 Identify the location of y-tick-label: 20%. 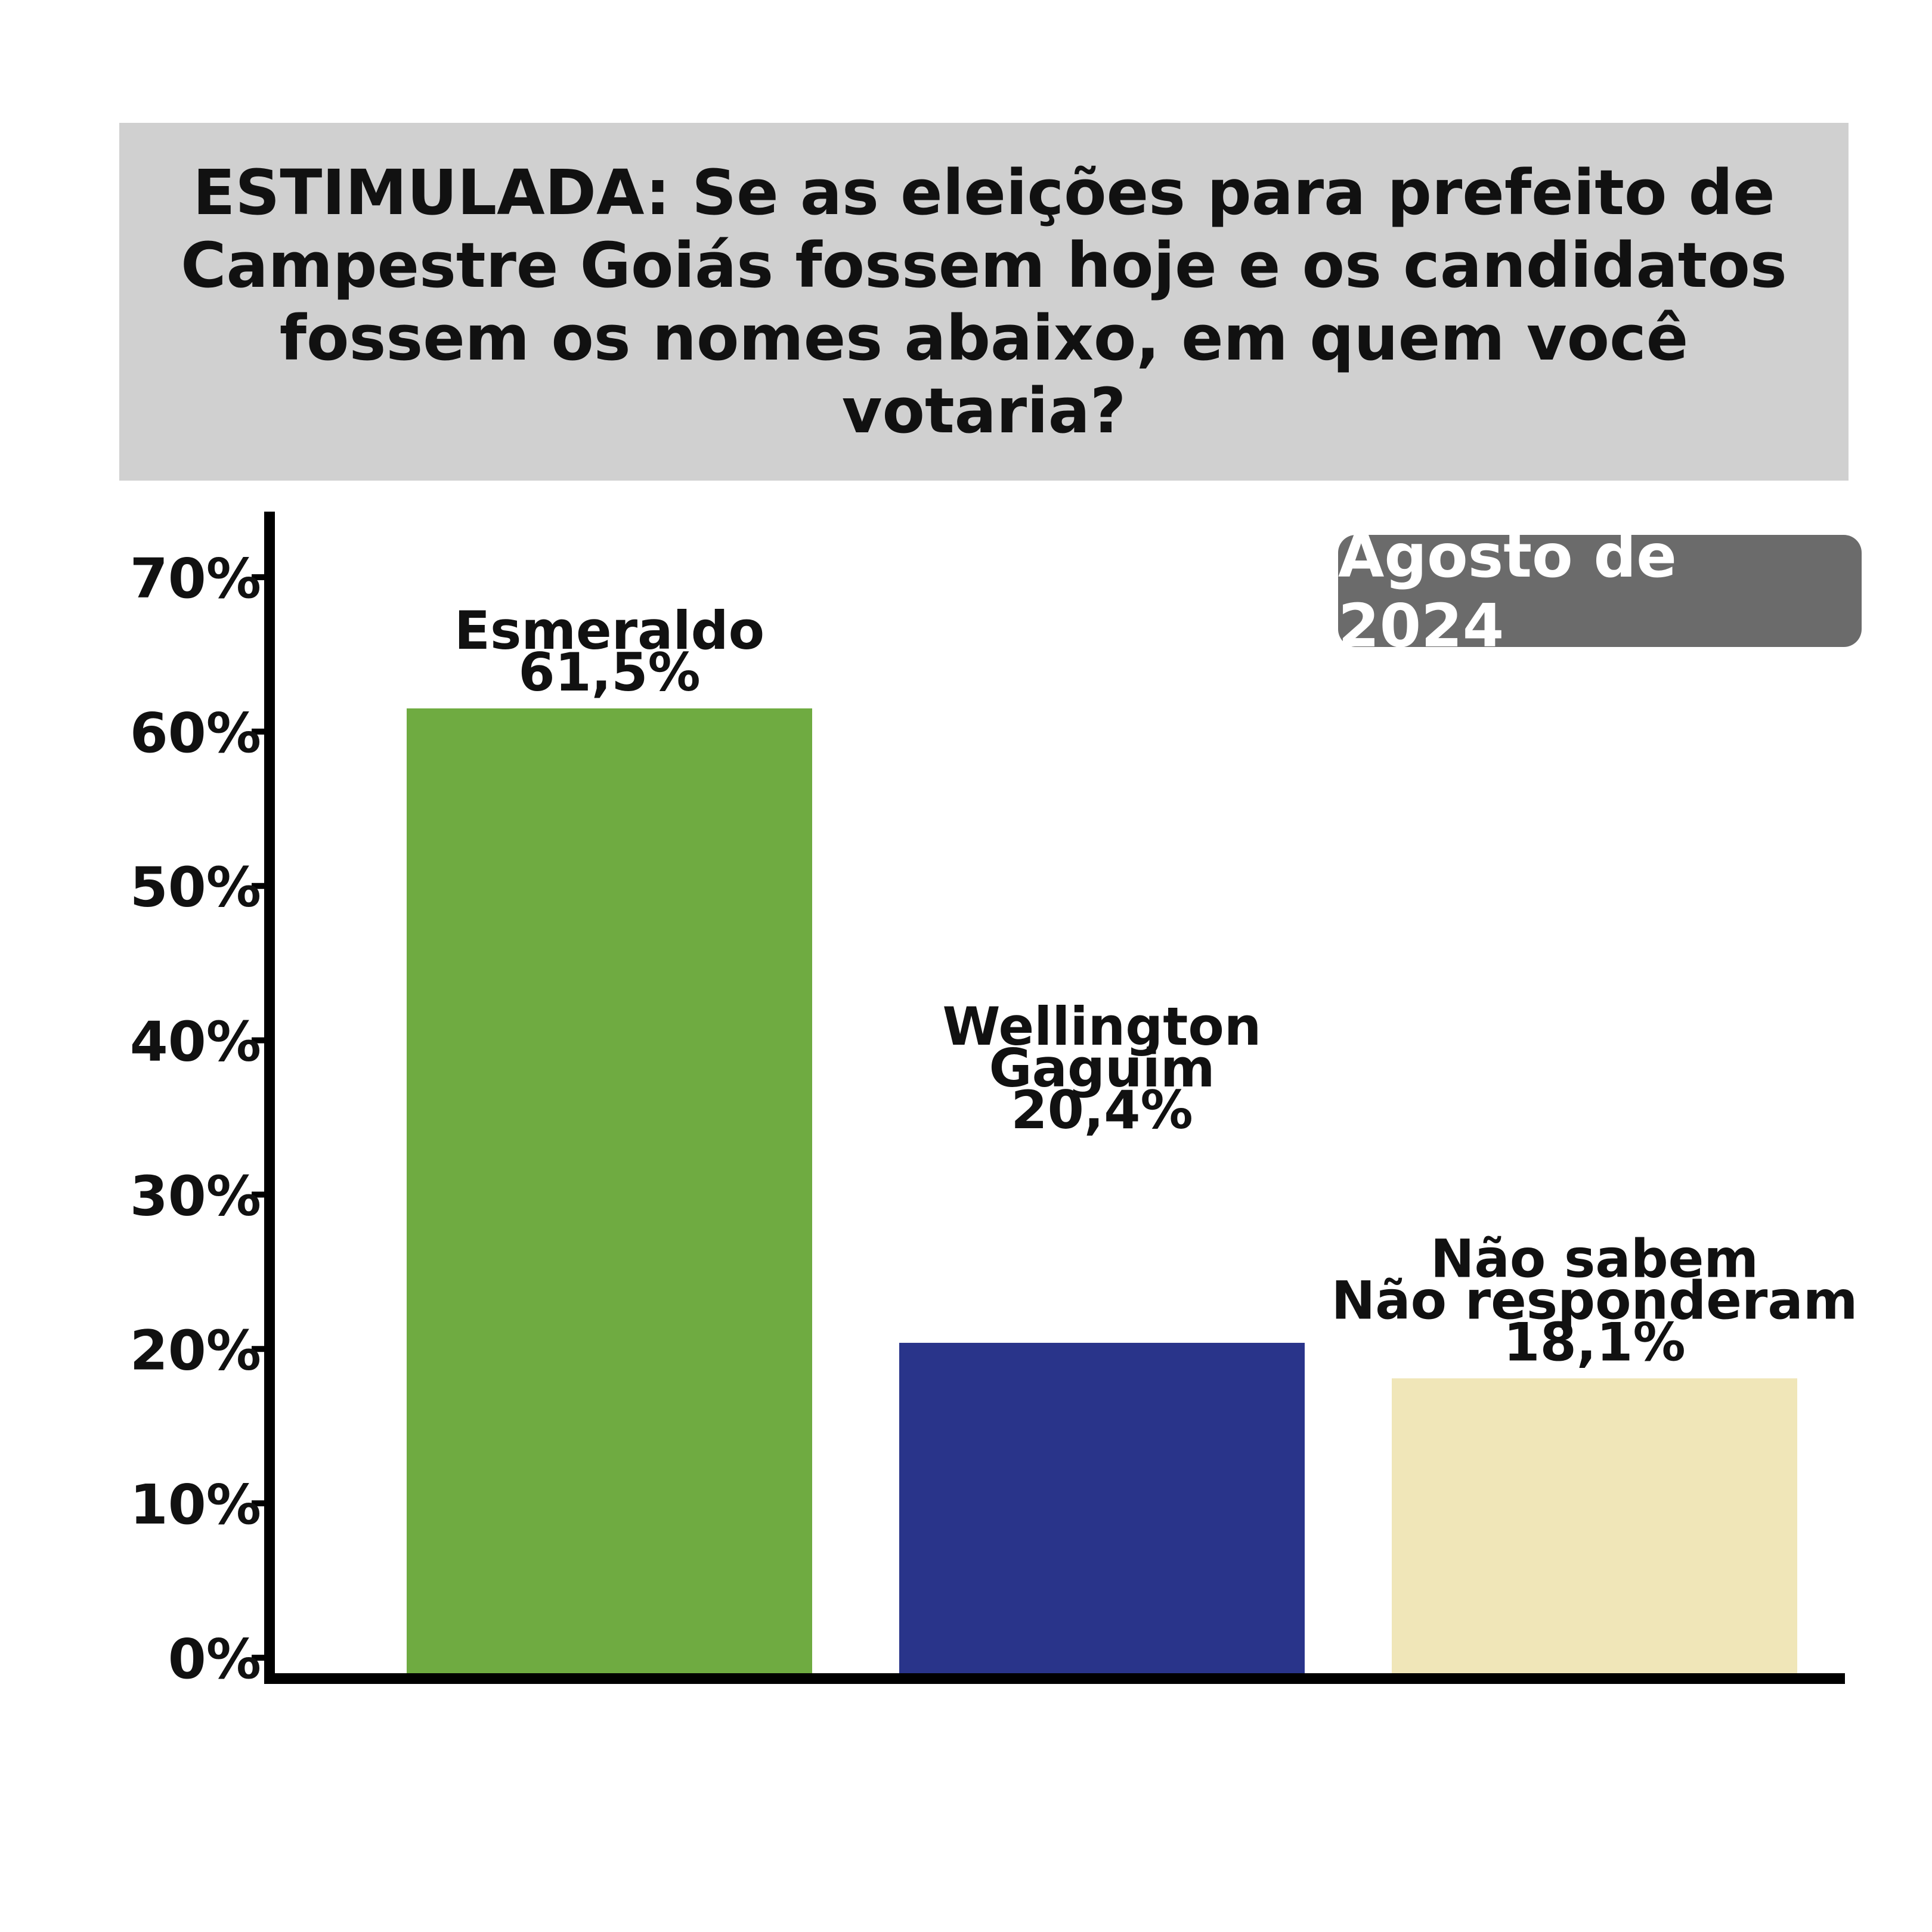
(196, 1350).